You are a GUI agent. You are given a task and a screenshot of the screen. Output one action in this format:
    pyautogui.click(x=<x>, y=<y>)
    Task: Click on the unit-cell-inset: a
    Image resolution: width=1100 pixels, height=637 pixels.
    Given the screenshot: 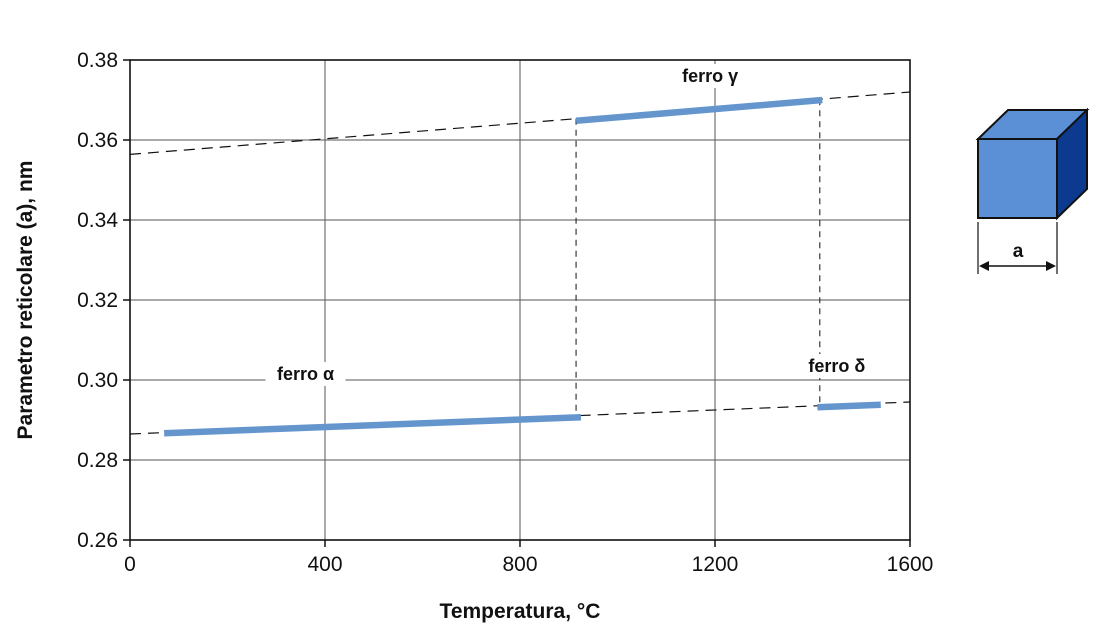 What is the action you would take?
    pyautogui.click(x=1032, y=190)
    